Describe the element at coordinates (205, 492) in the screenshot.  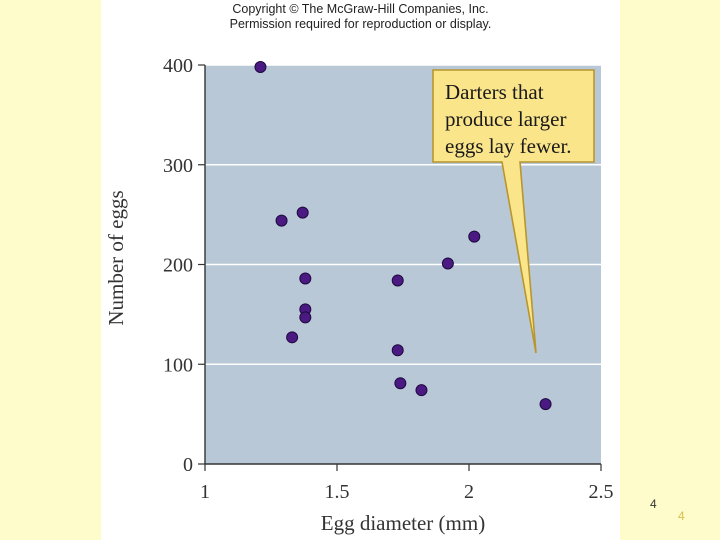
I see `x-tick-label: 1` at that location.